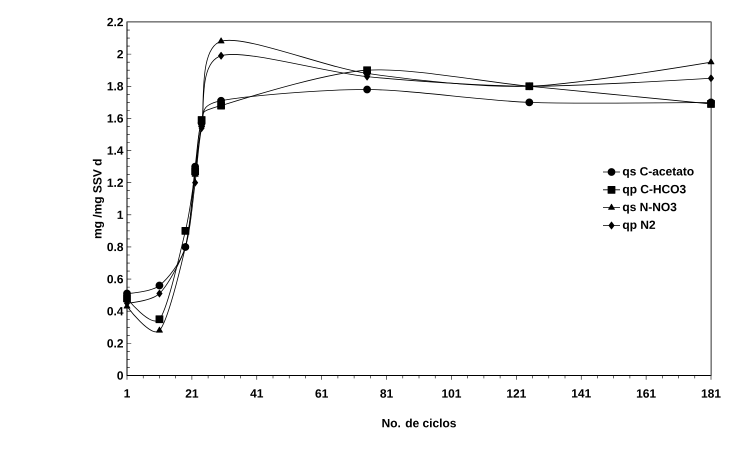 The image size is (739, 470). Describe the element at coordinates (711, 393) in the screenshot. I see `x-tick-label: 181` at that location.